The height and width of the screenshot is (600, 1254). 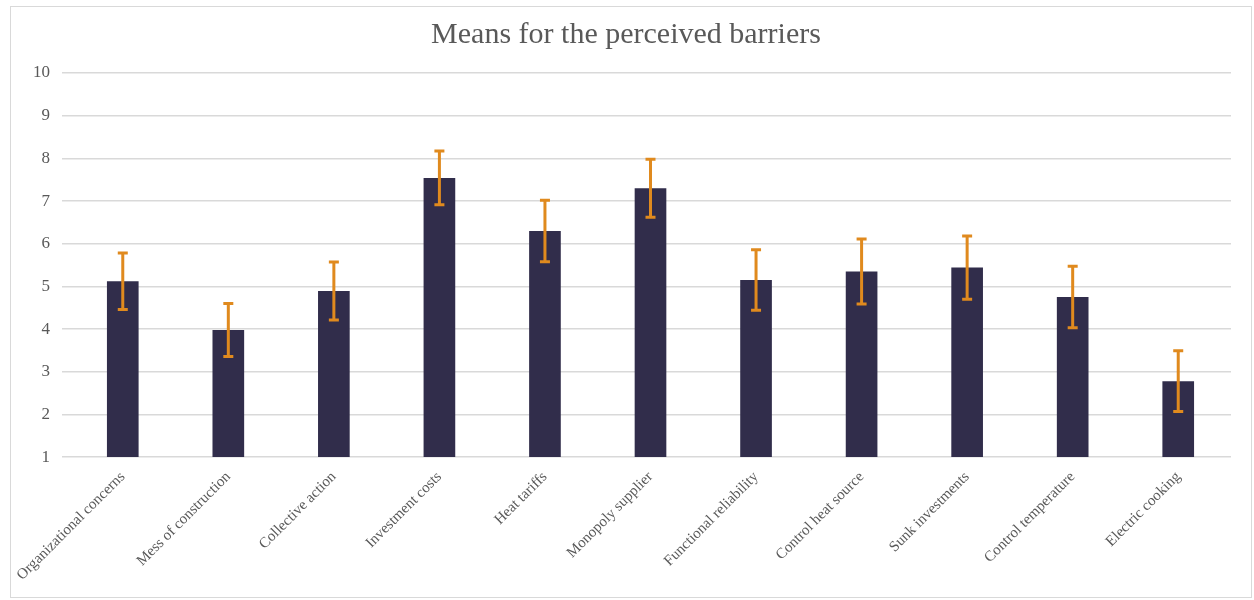 What do you see at coordinates (45, 115) in the screenshot?
I see `y-tick-label: 9` at bounding box center [45, 115].